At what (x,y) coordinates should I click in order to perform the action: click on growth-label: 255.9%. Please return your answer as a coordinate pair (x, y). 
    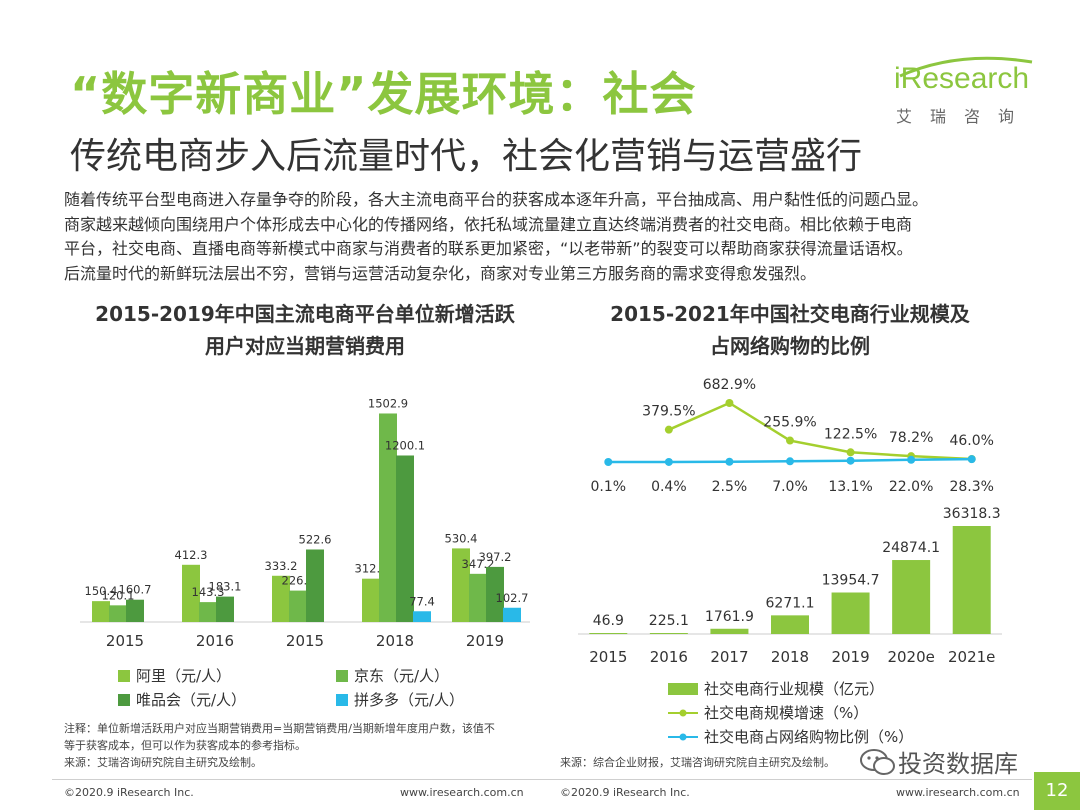
    Looking at the image, I should click on (789, 423).